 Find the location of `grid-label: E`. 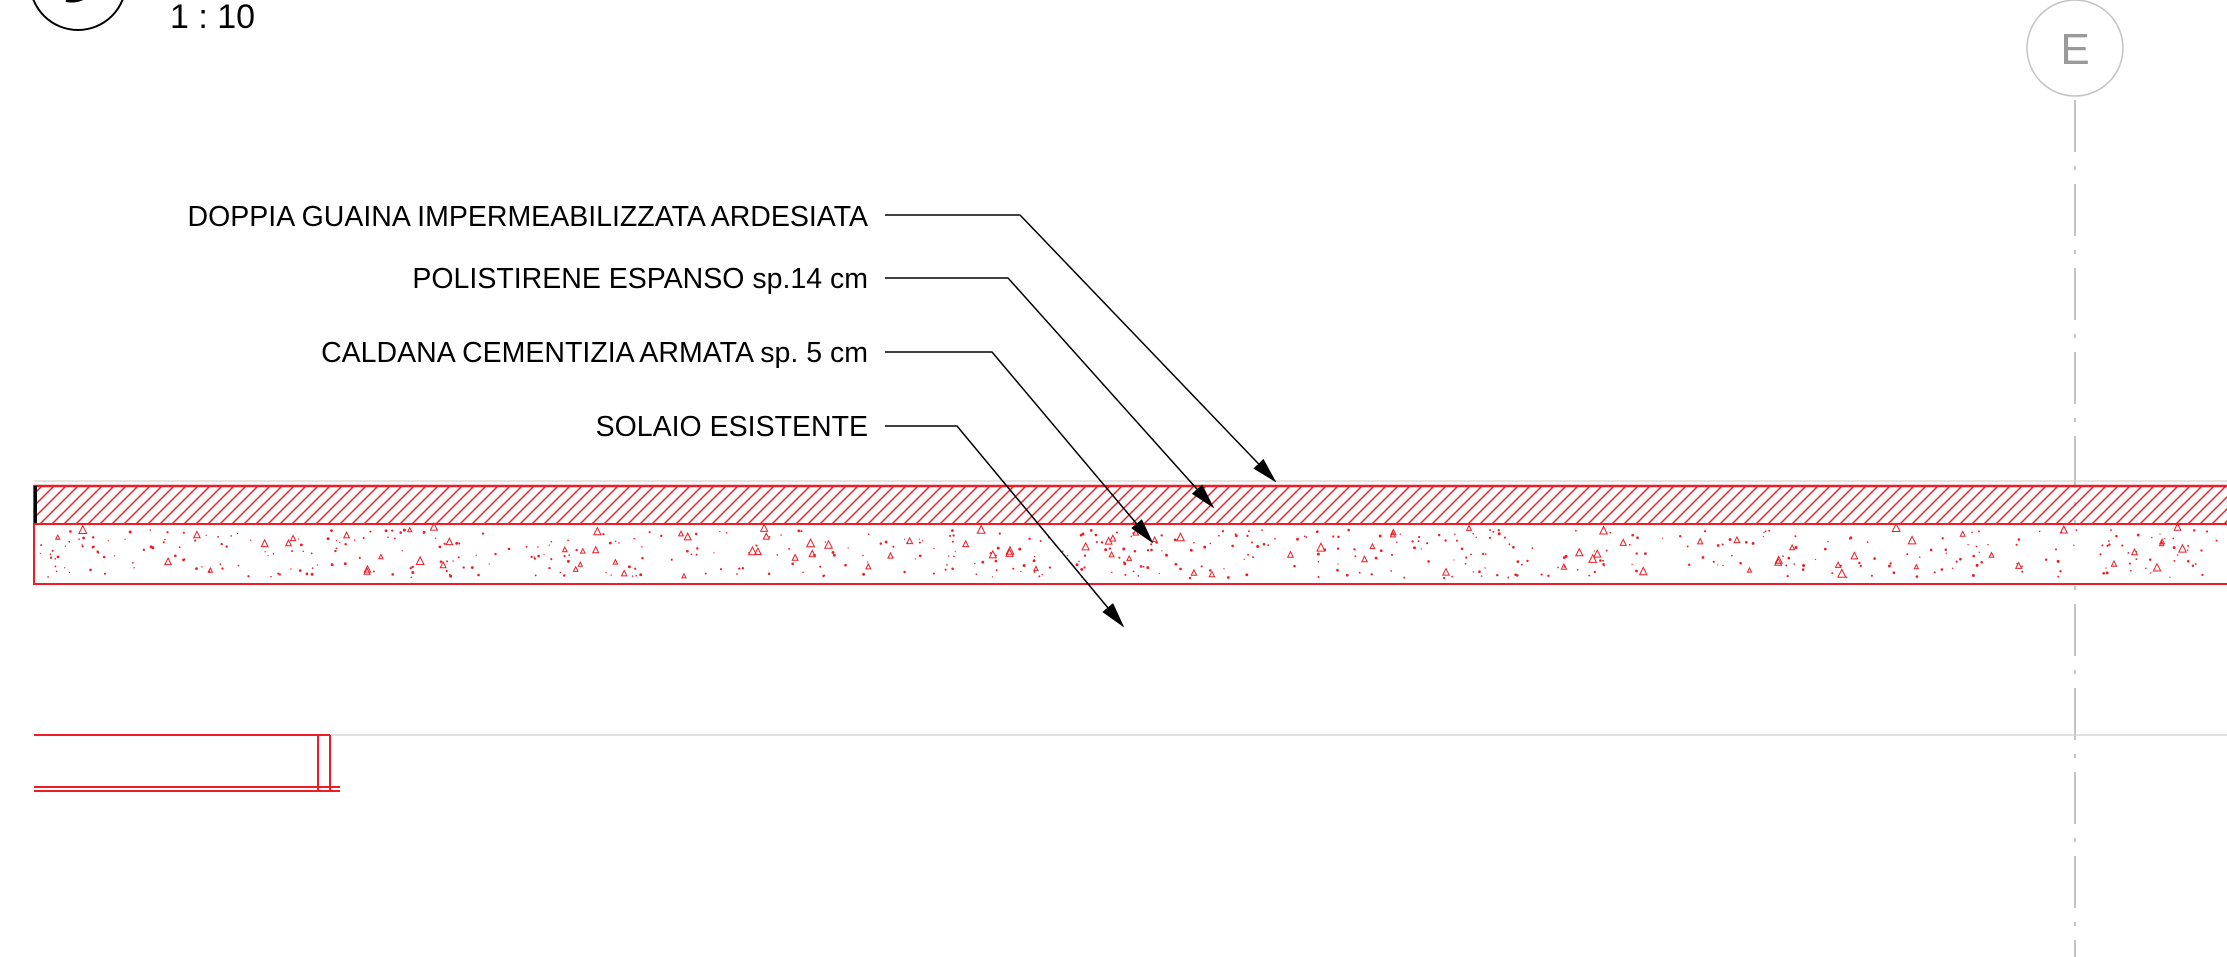

grid-label: E is located at coordinates (2074, 49).